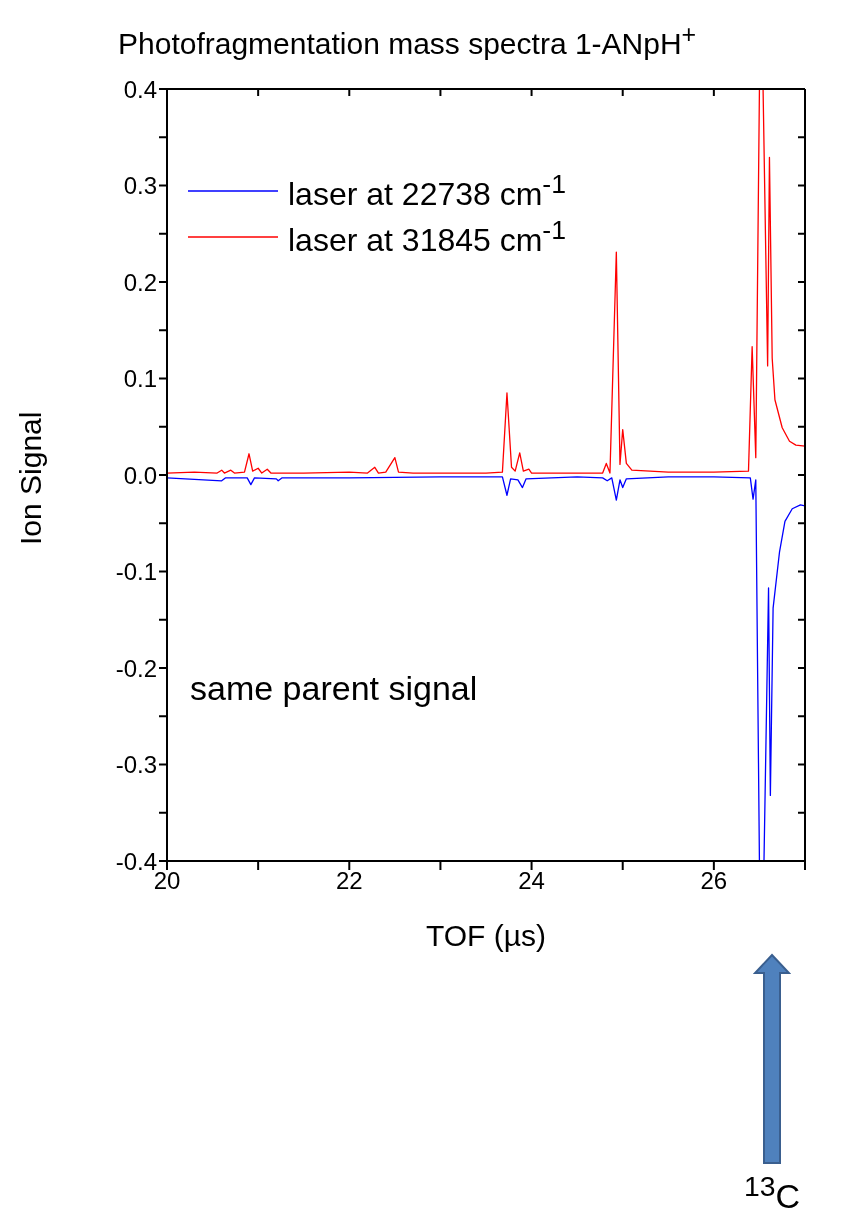 This screenshot has height=1228, width=863. I want to click on y-tick-label: -0.3, so click(136, 765).